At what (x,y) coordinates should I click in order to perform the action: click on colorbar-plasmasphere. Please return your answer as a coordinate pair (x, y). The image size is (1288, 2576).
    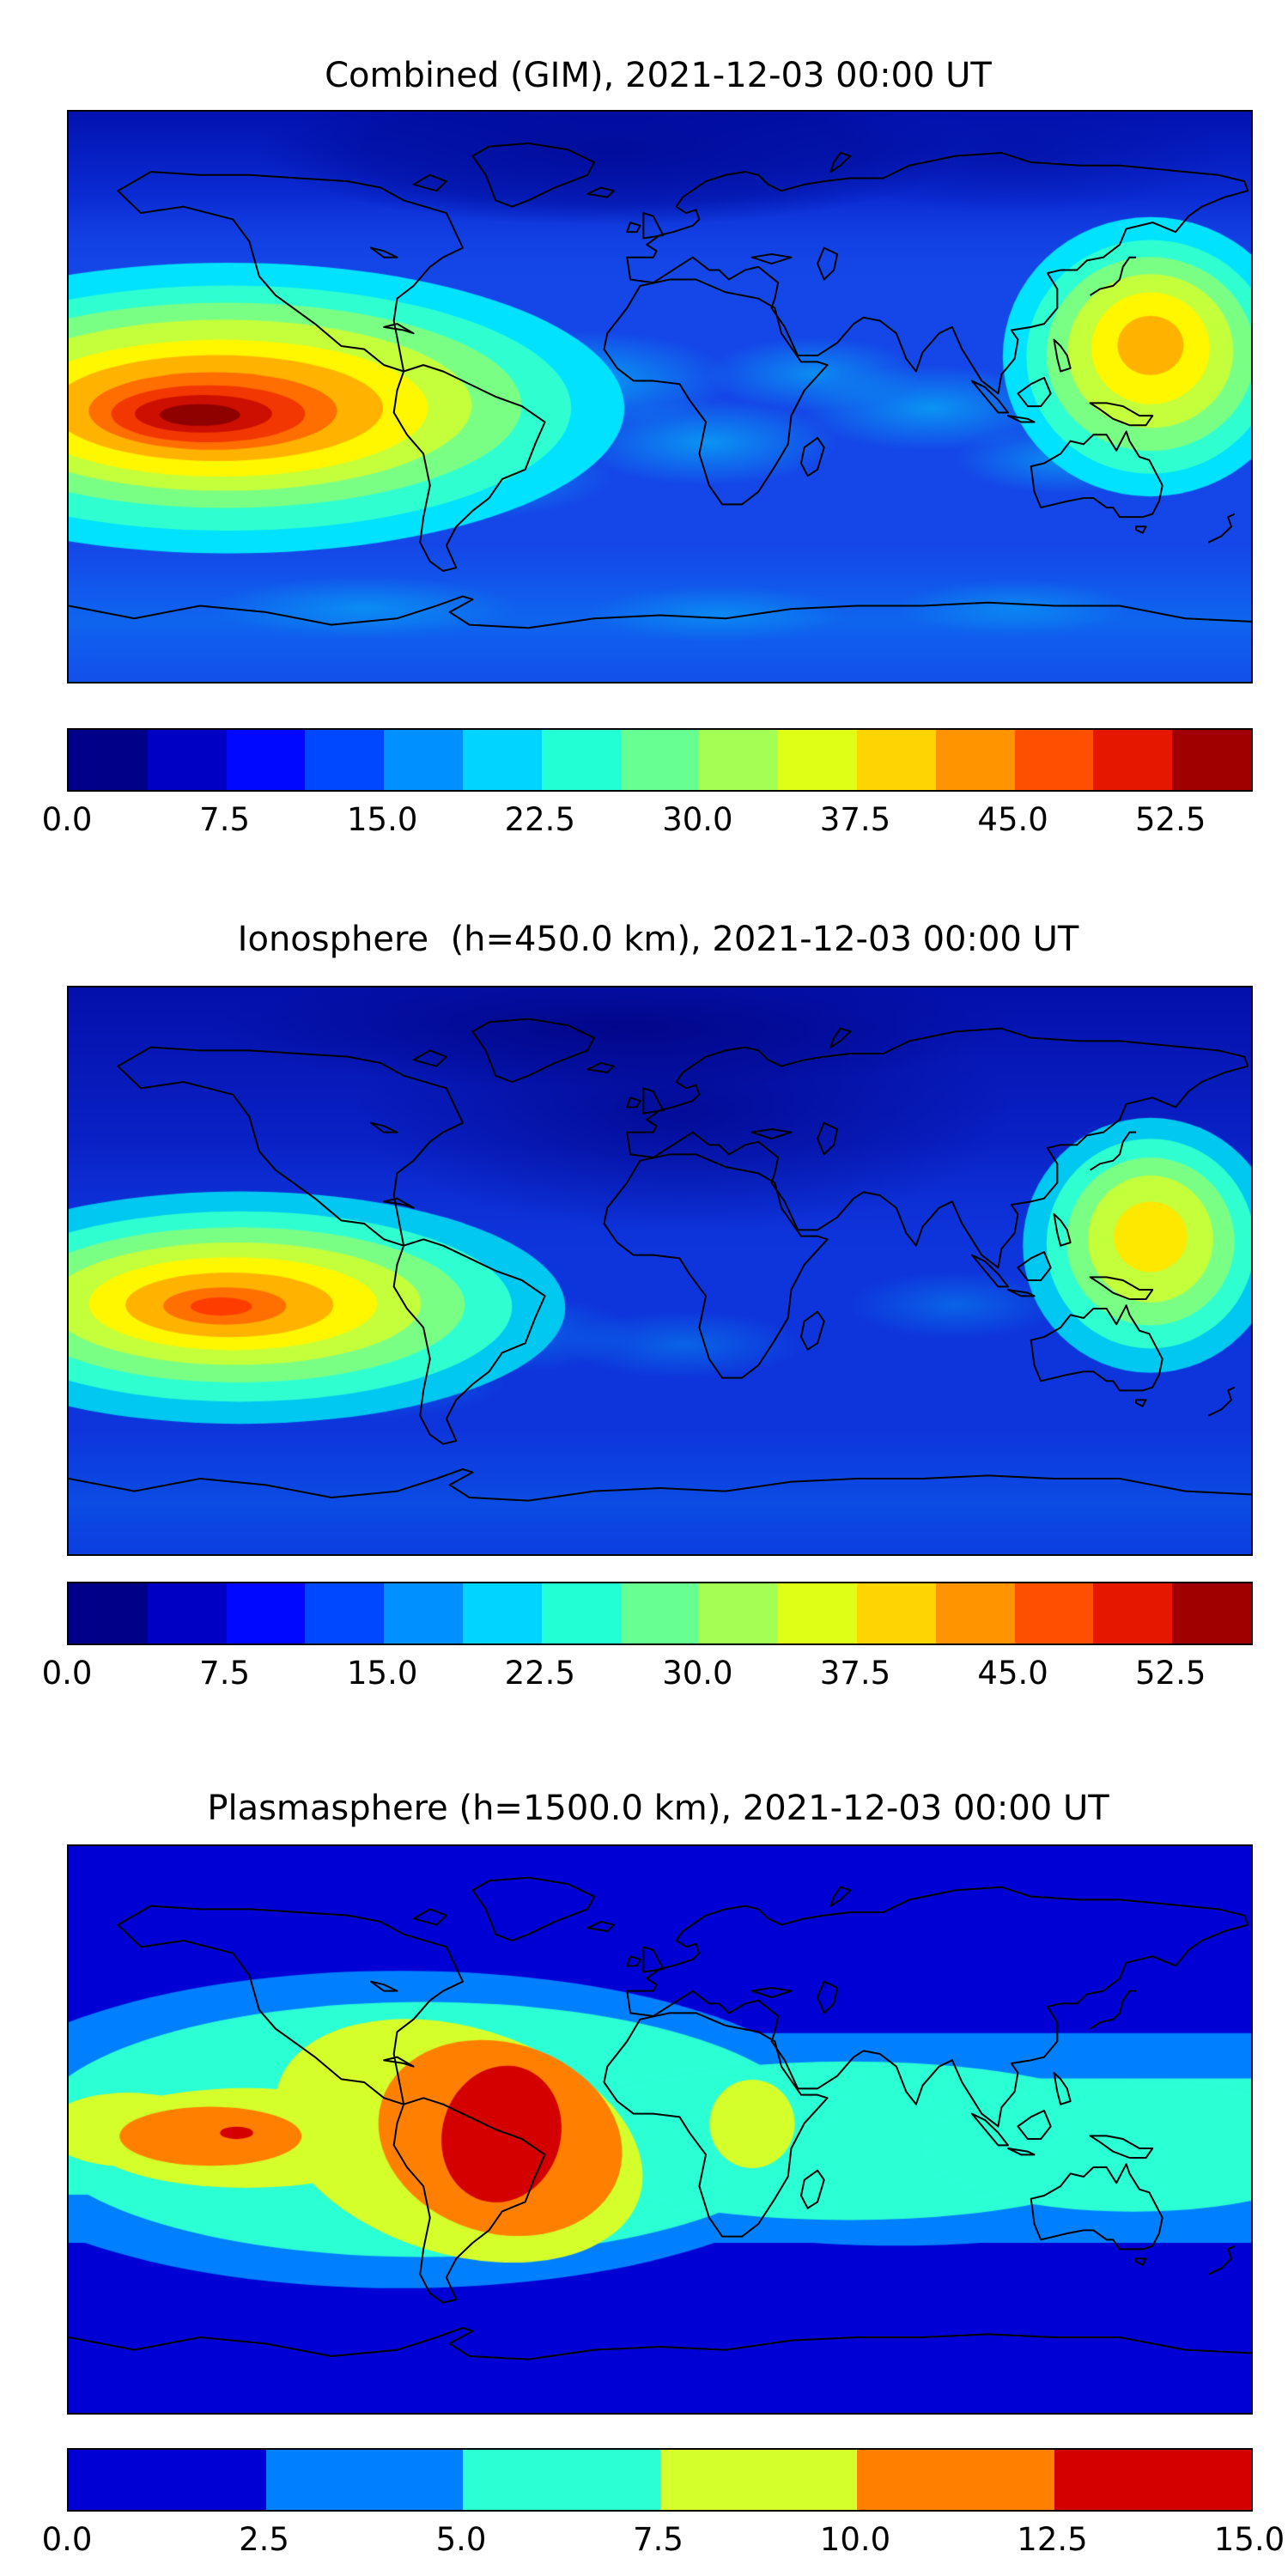
    Looking at the image, I should click on (660, 2480).